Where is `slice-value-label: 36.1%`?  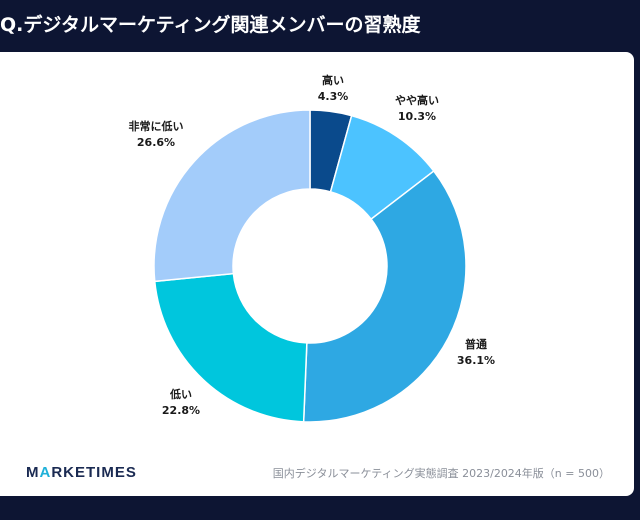
slice-value-label: 36.1% is located at coordinates (476, 360).